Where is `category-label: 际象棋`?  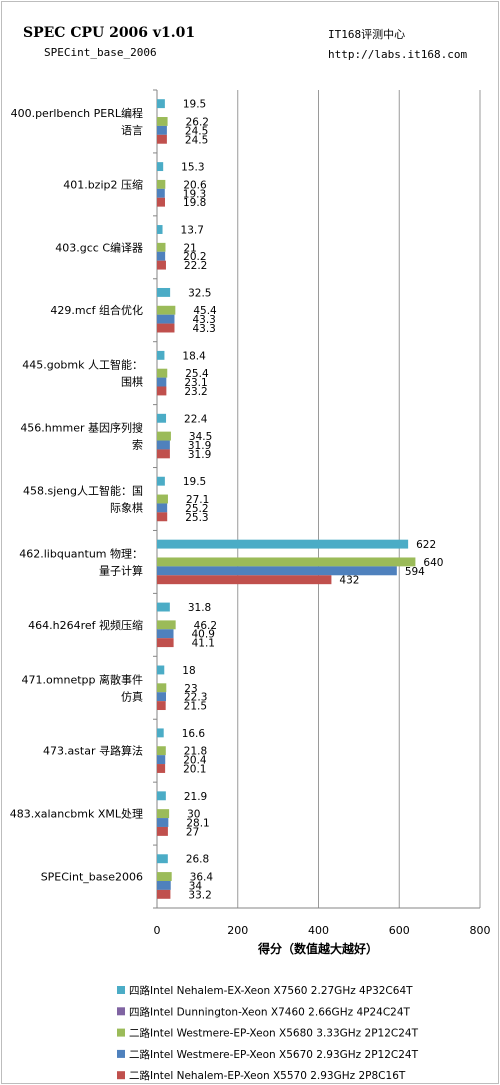 category-label: 际象棋 is located at coordinates (126, 508).